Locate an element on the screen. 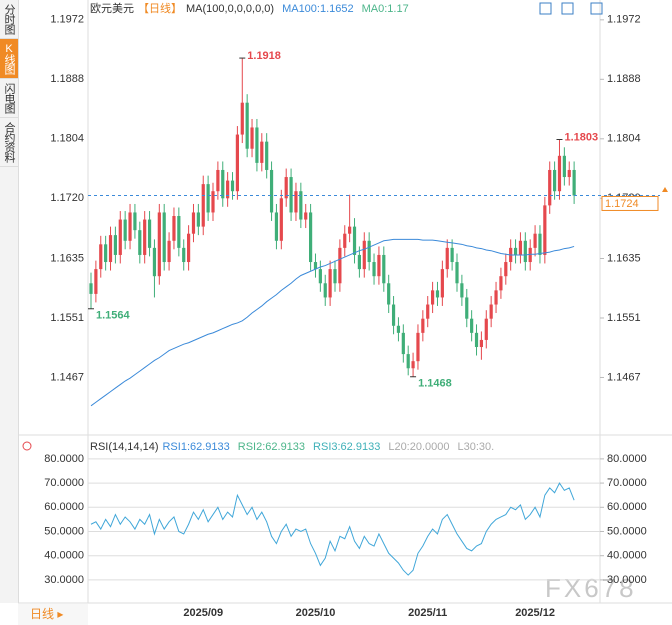 The image size is (672, 625). y-tick-label: 40.0000 is located at coordinates (64, 556).